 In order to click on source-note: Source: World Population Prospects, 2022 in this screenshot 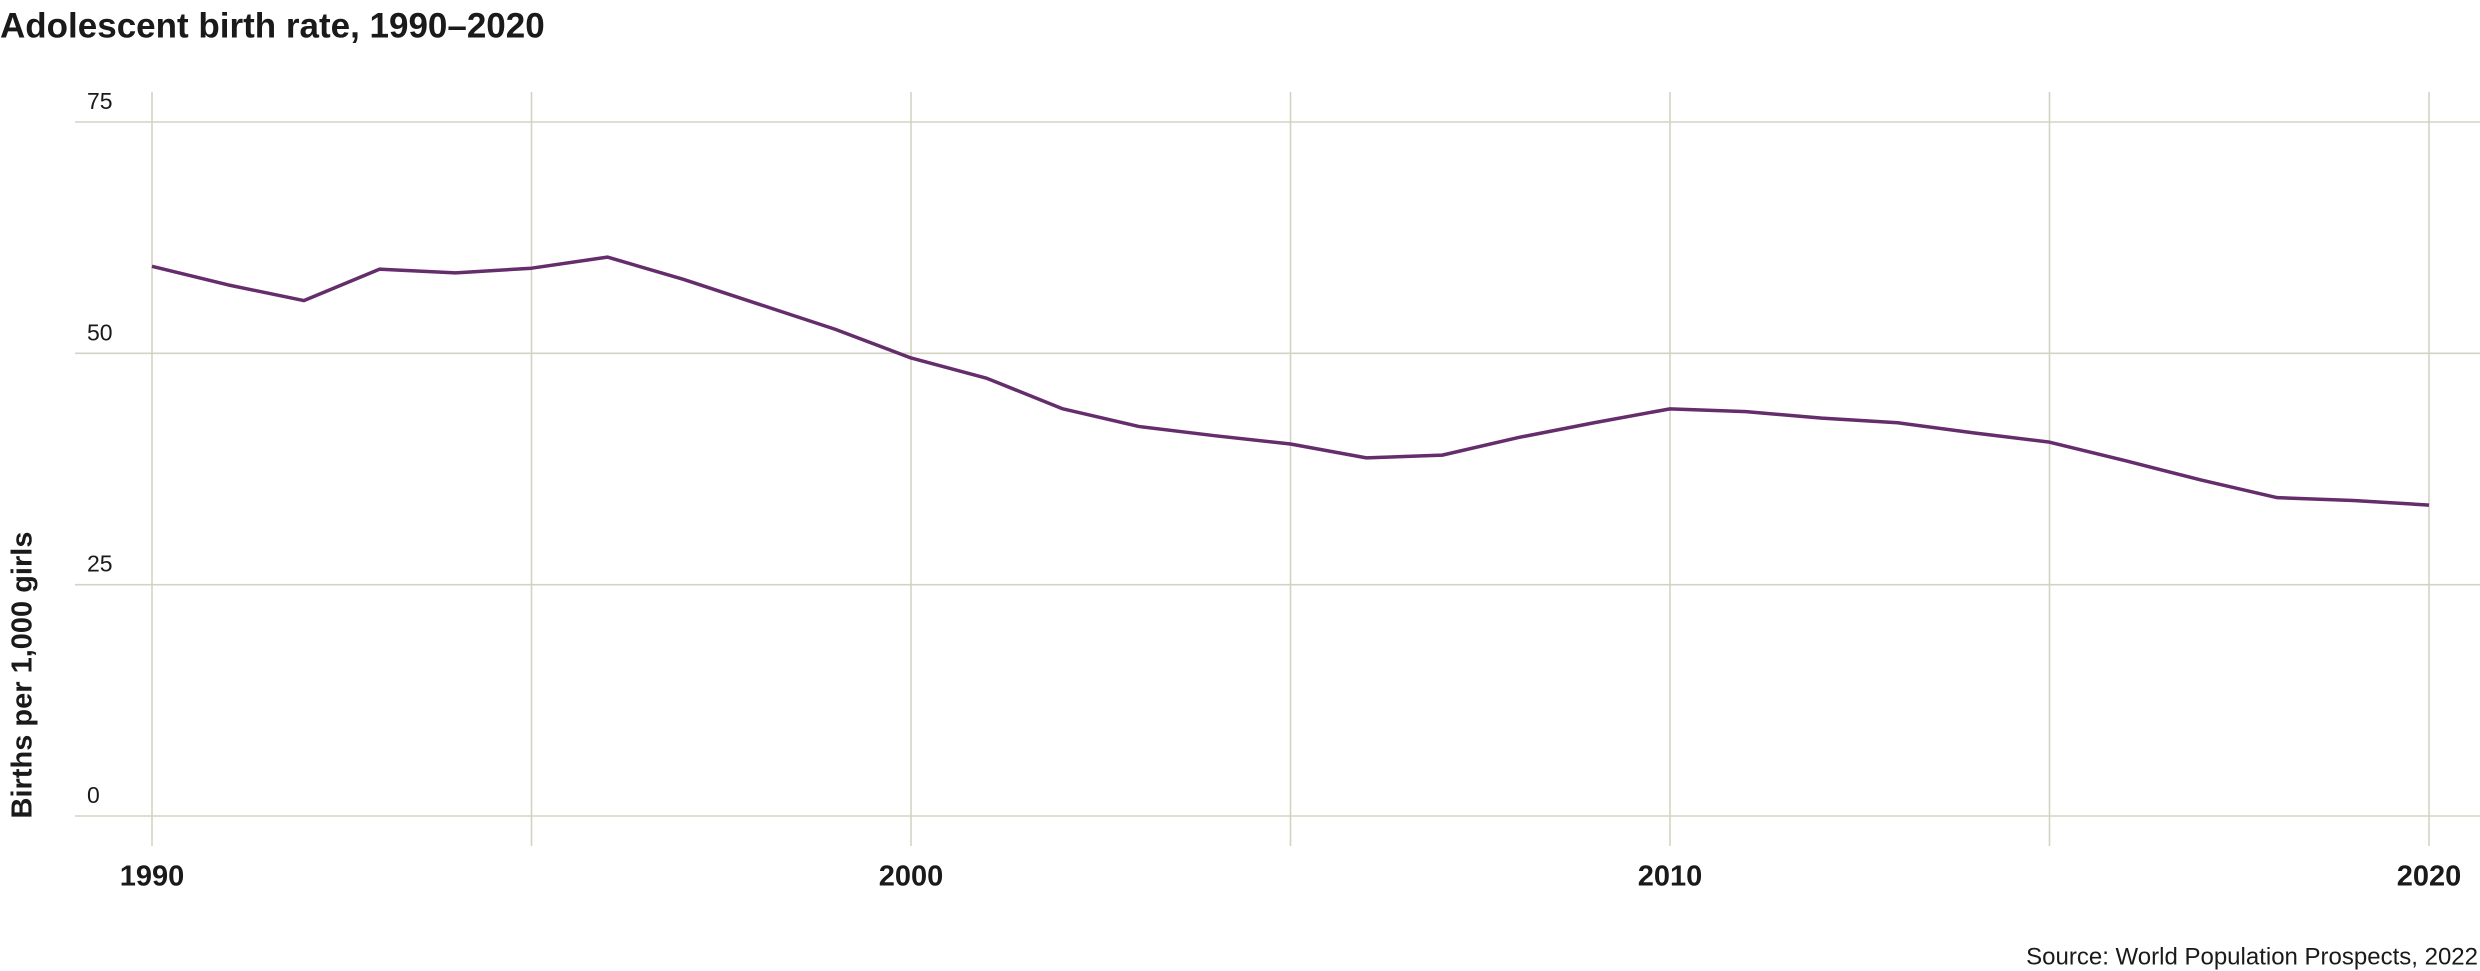, I will do `click(2252, 956)`.